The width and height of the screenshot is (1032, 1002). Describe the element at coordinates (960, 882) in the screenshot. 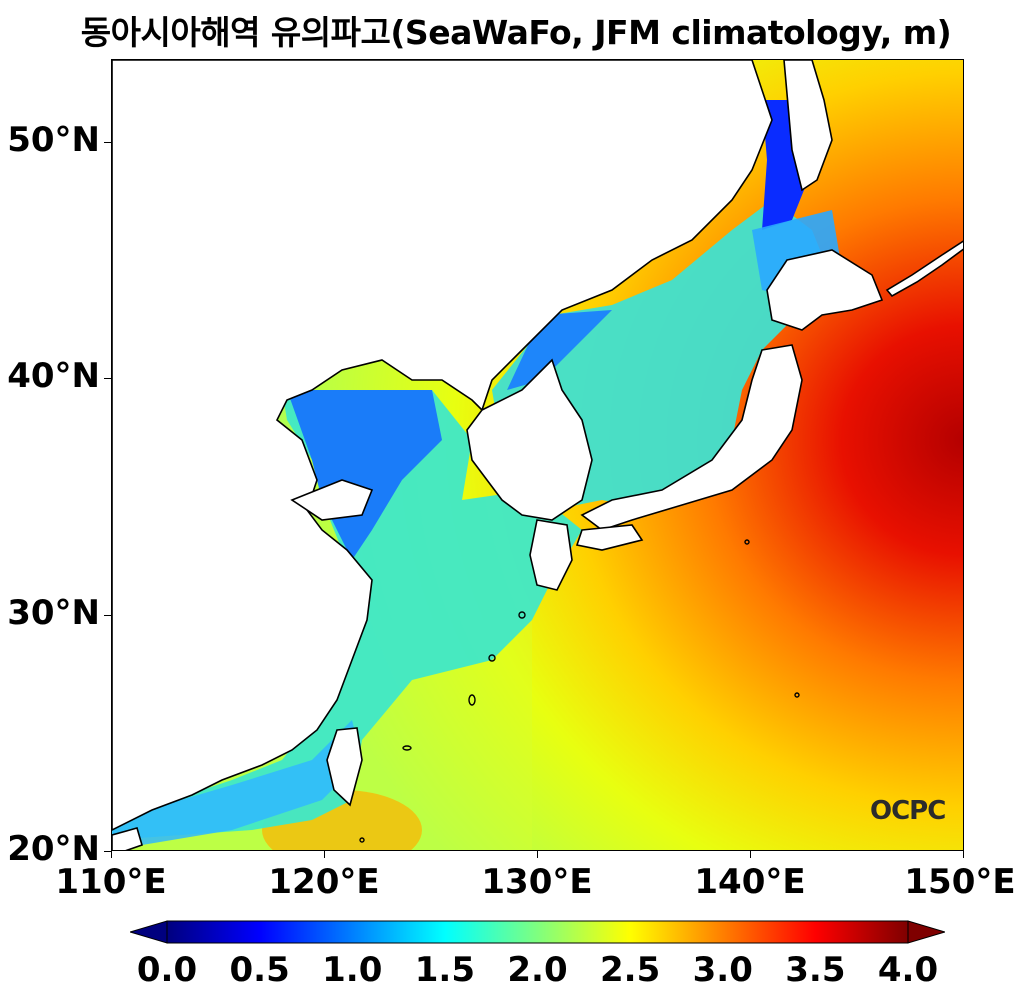

I see `lon-tick-label: 150°E` at that location.